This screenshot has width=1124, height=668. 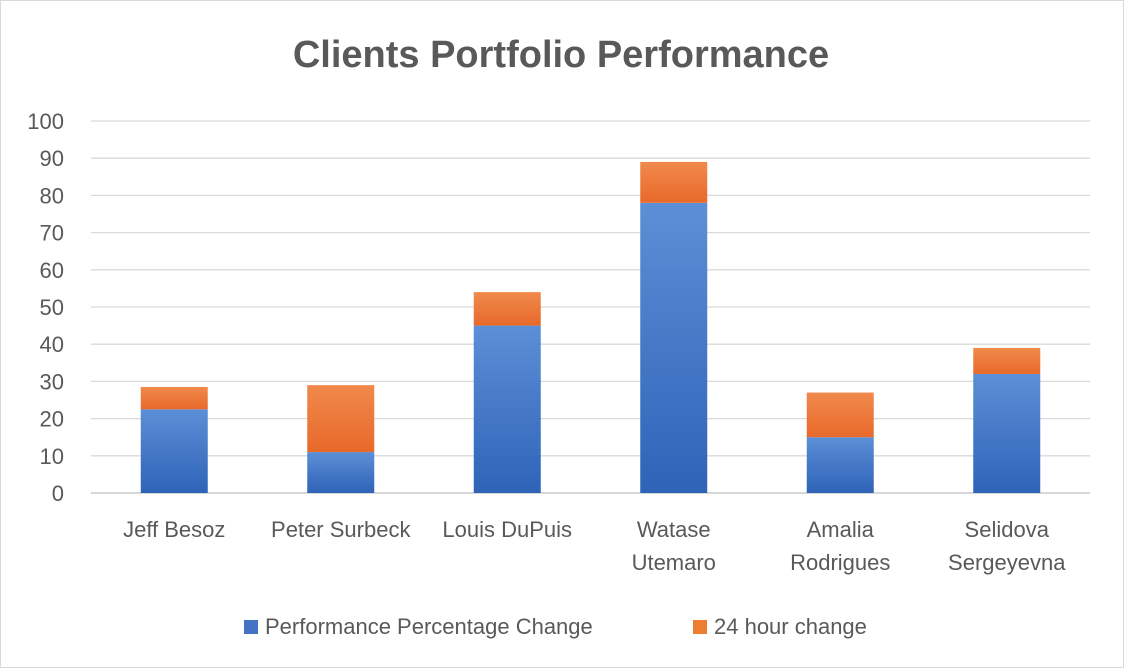 I want to click on x-category-label-line: Watase, so click(x=674, y=529).